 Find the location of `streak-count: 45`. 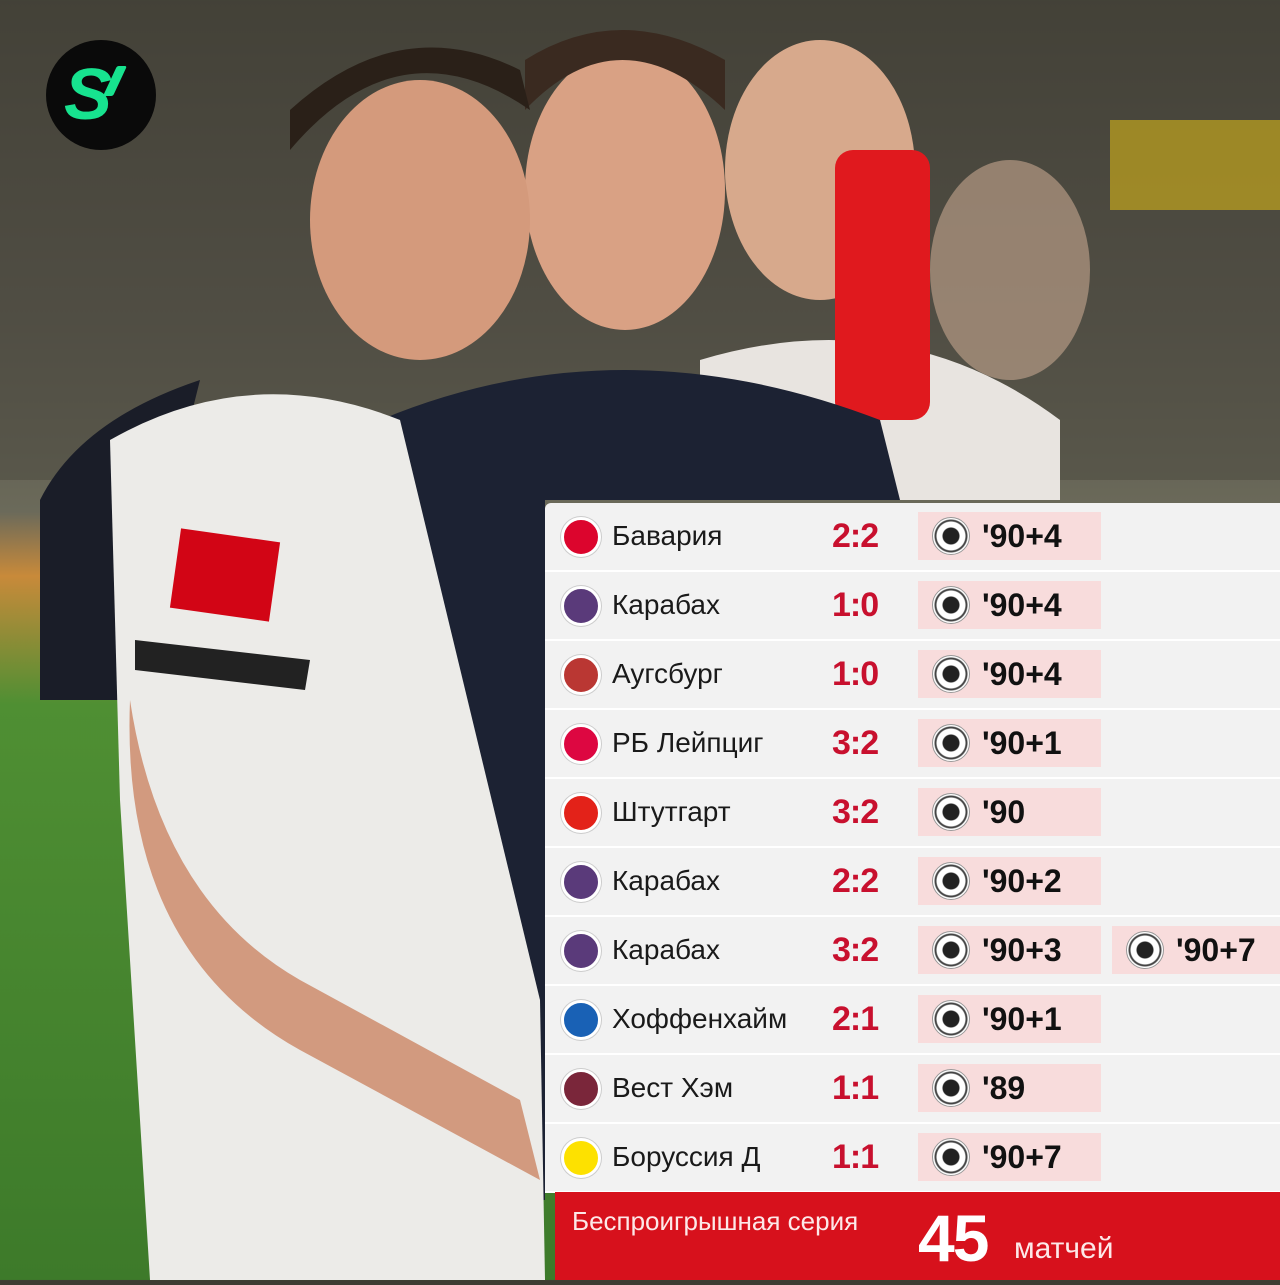

streak-count: 45 is located at coordinates (953, 1238).